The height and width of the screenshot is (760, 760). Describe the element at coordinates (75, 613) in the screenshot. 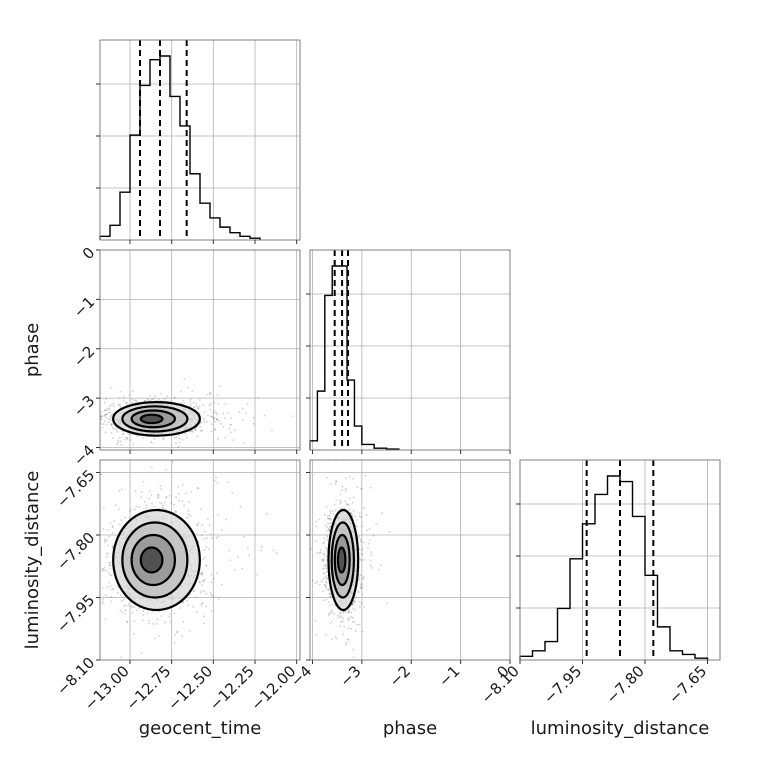

I see `y-tick-label: −7.95` at that location.